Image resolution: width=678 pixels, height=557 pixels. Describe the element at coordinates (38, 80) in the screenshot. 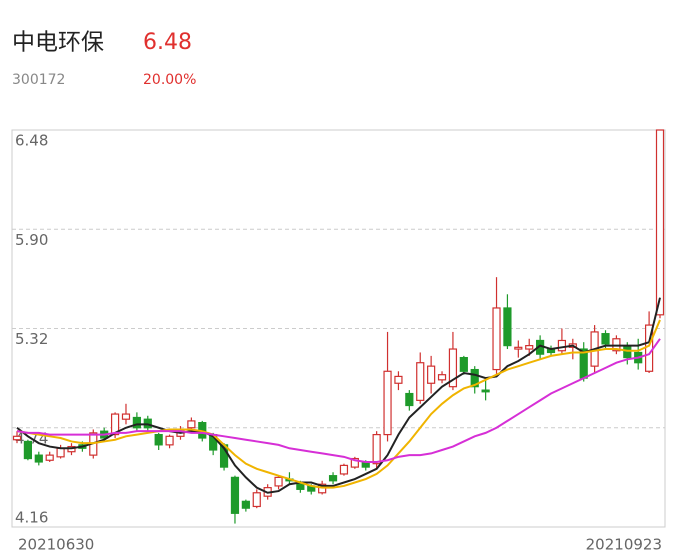

I see `stock-code: 300172` at that location.